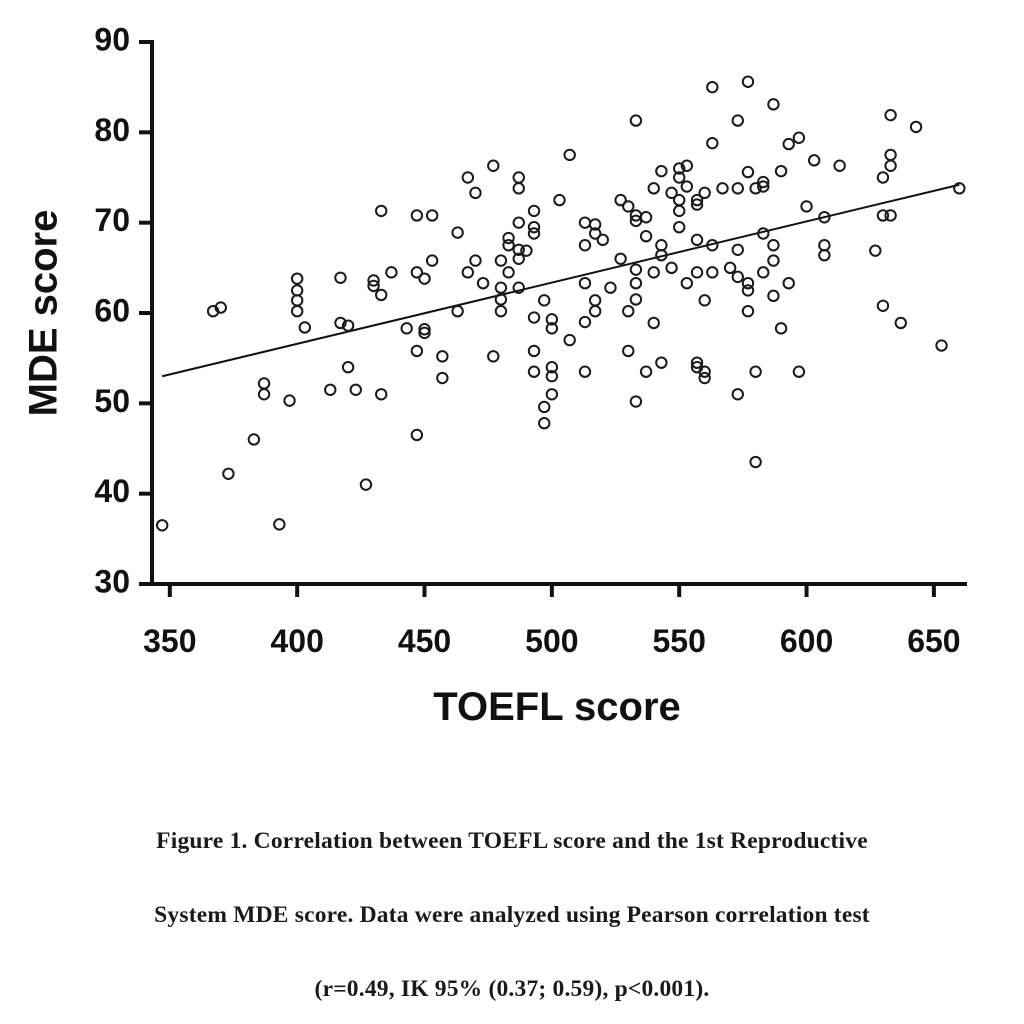  I want to click on y-tick-label: 90, so click(112, 39).